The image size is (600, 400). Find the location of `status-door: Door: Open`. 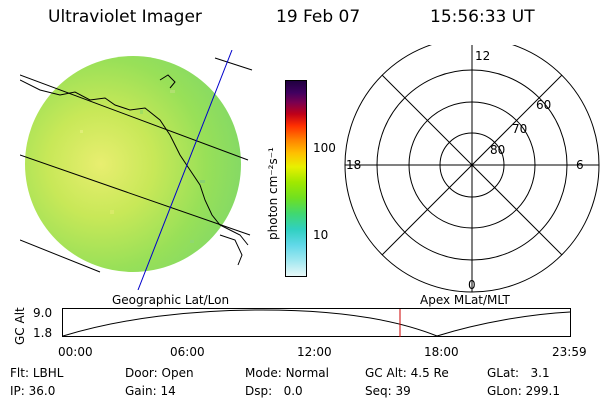

status-door: Door: Open is located at coordinates (159, 373).